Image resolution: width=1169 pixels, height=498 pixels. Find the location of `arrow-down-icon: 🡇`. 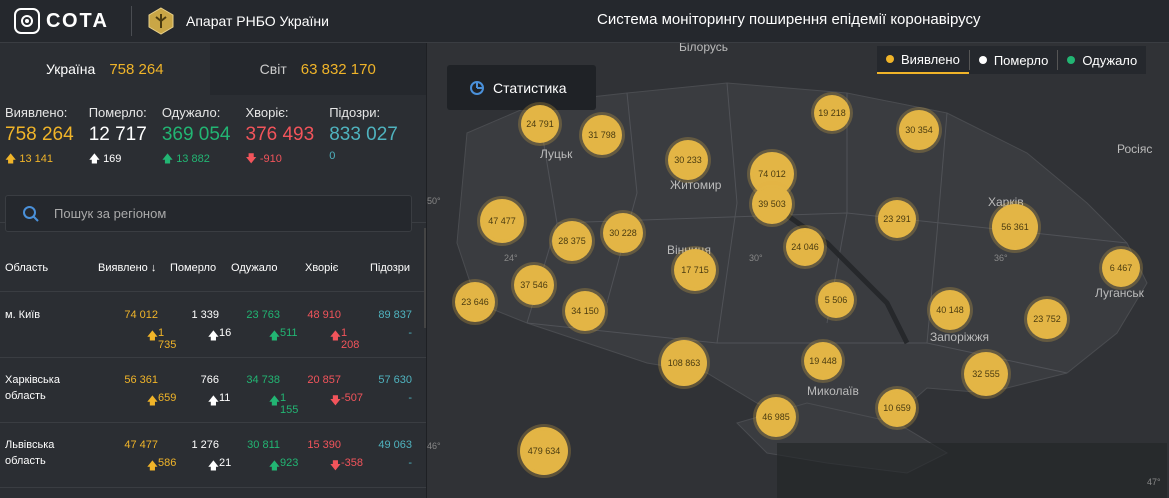

arrow-down-icon: 🡇 is located at coordinates (251, 159).